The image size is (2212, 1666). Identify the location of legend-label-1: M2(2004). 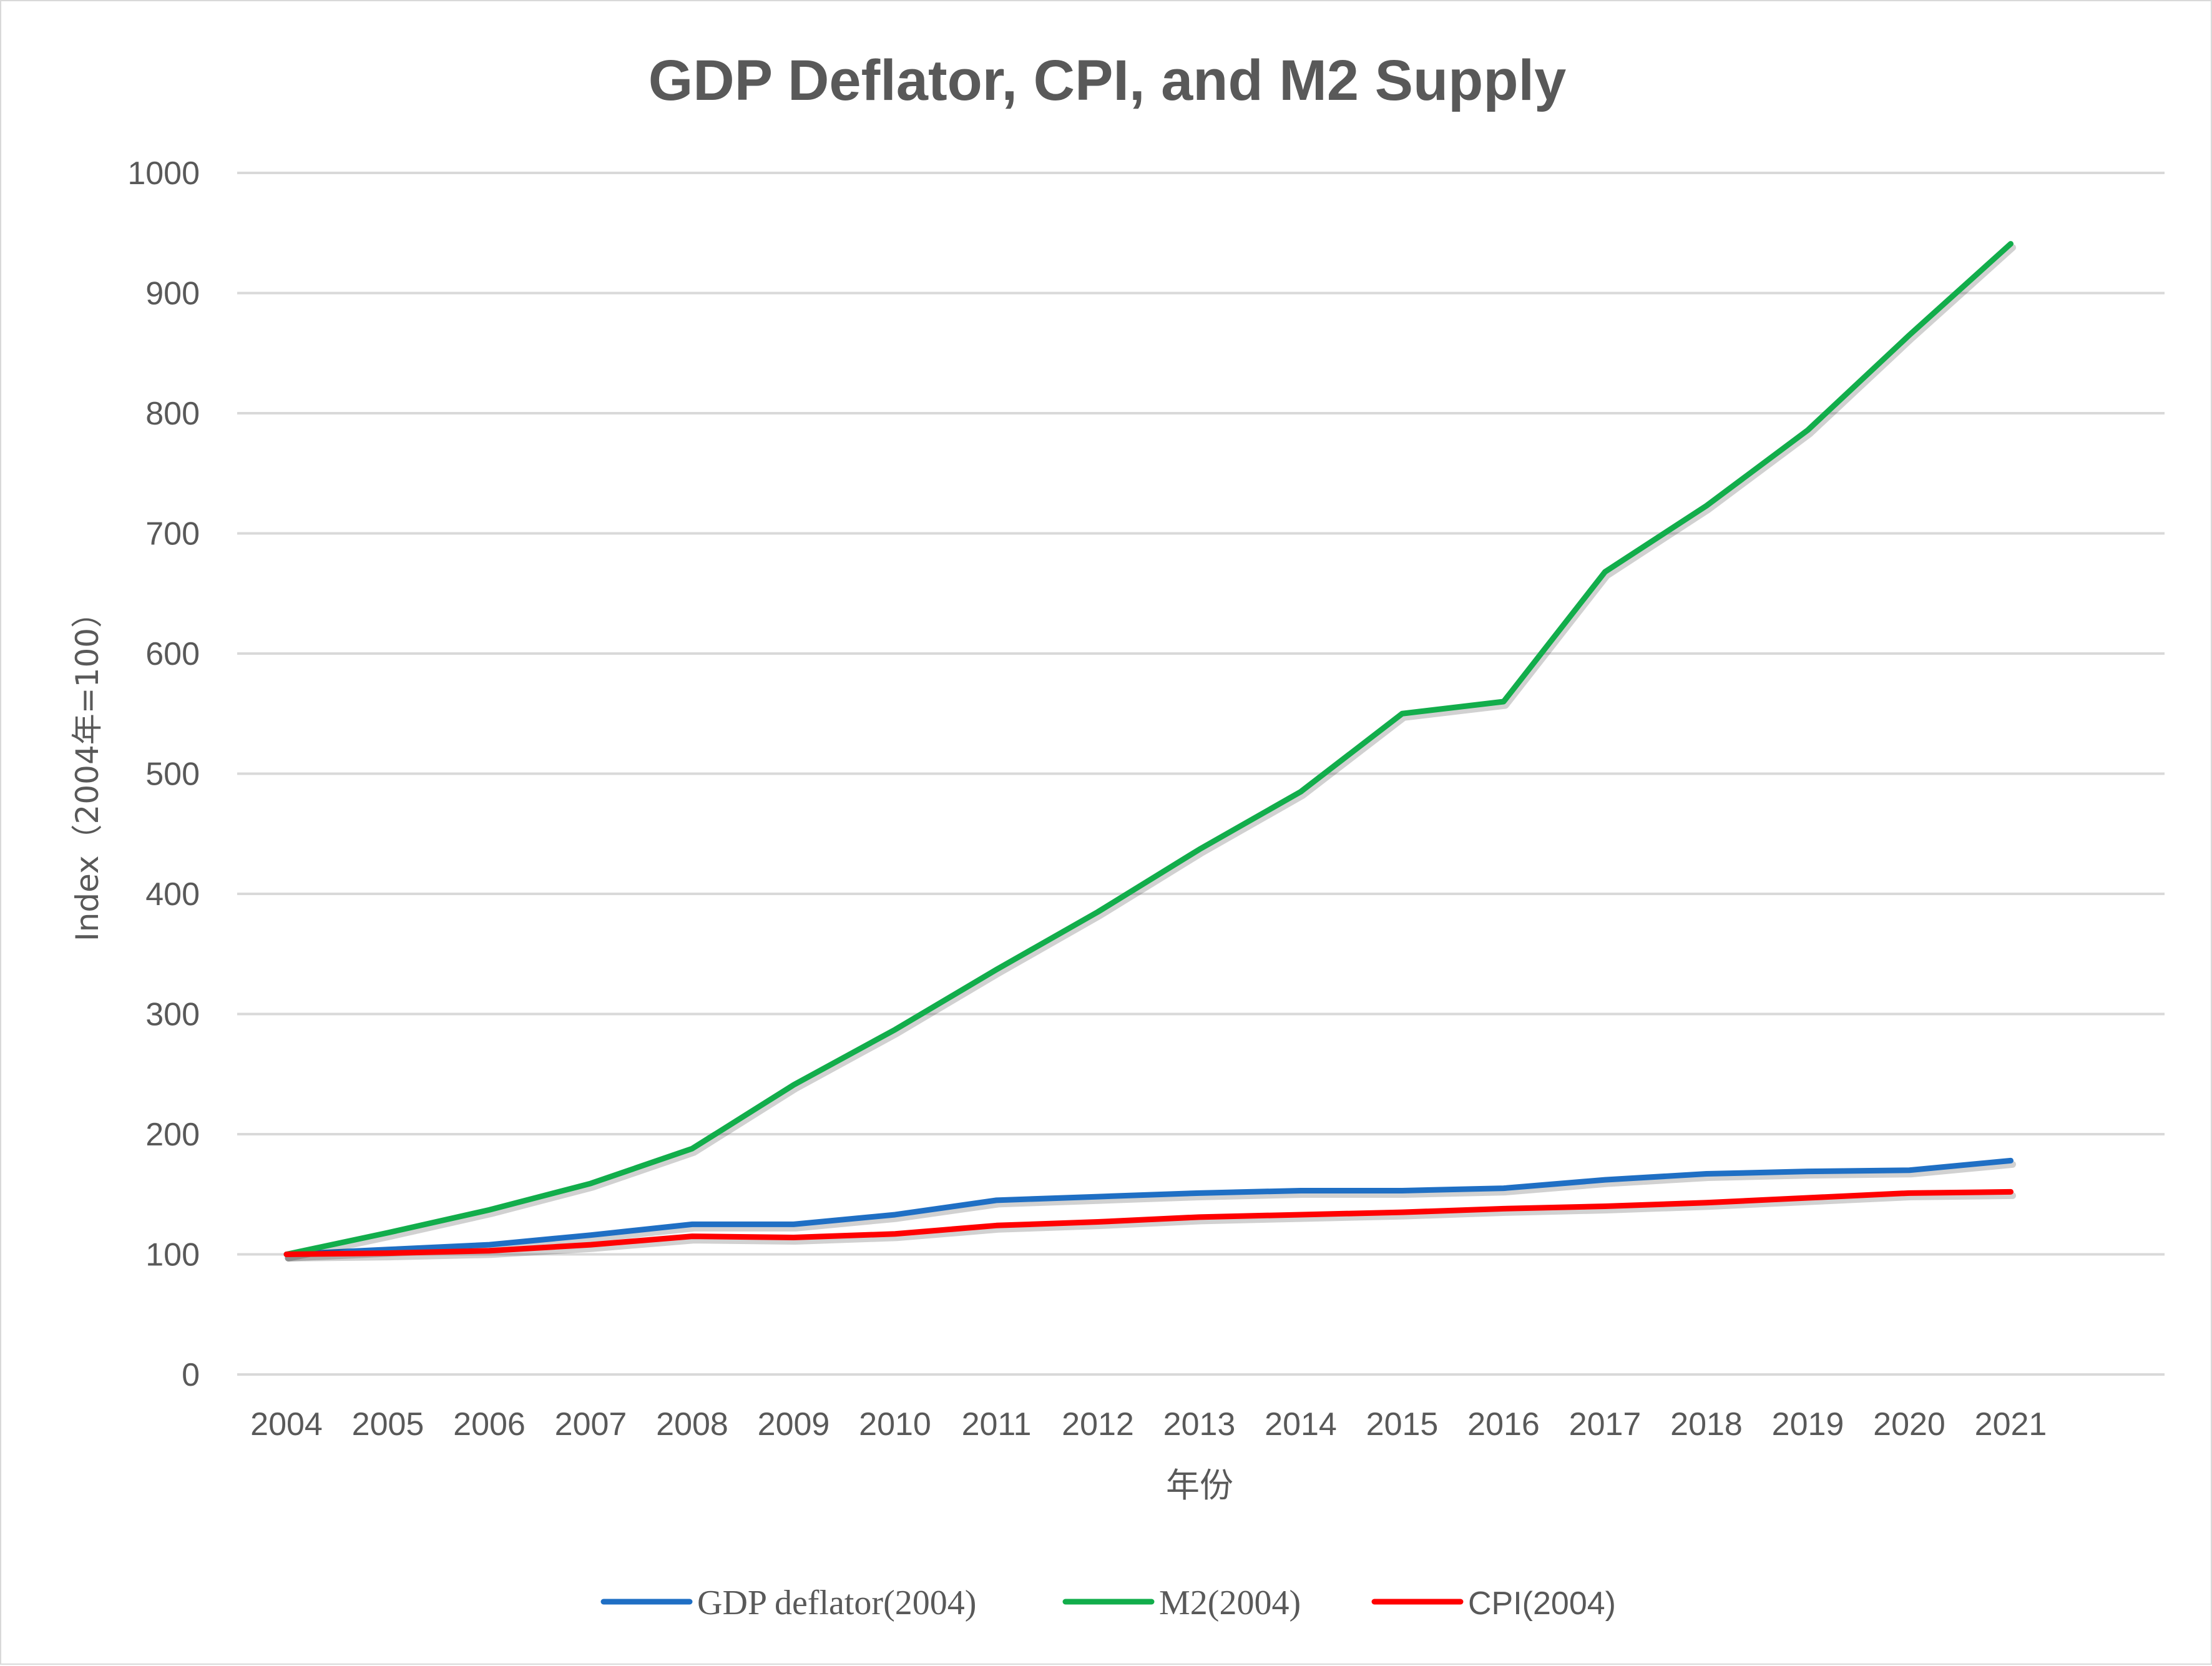
(1230, 1603).